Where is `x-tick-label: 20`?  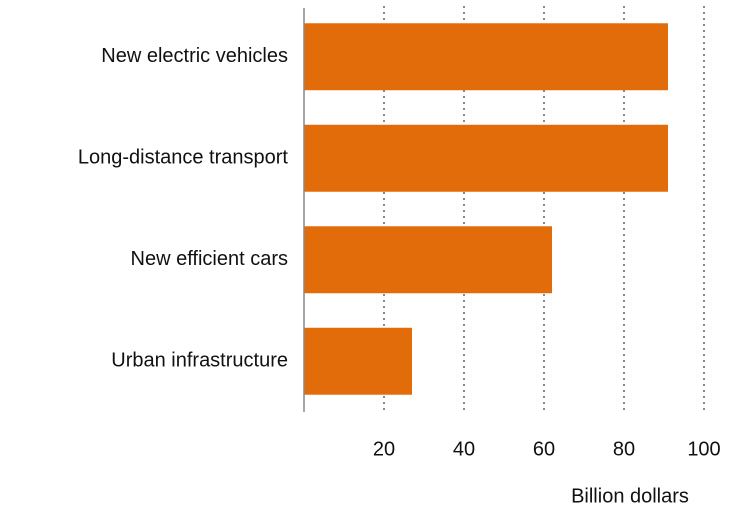 x-tick-label: 20 is located at coordinates (384, 449).